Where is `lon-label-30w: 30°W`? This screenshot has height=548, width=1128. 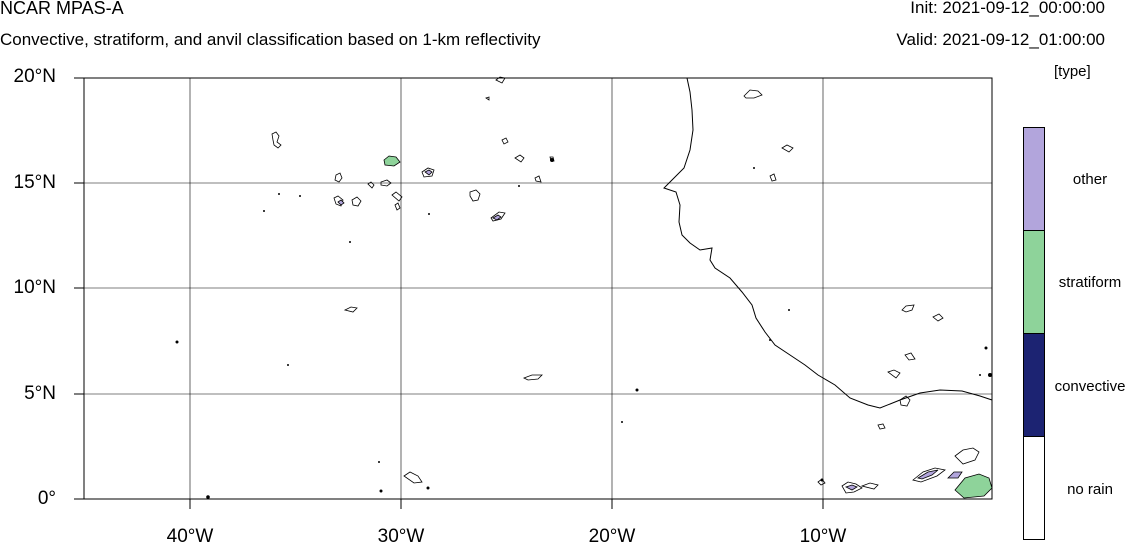 lon-label-30w: 30°W is located at coordinates (401, 536).